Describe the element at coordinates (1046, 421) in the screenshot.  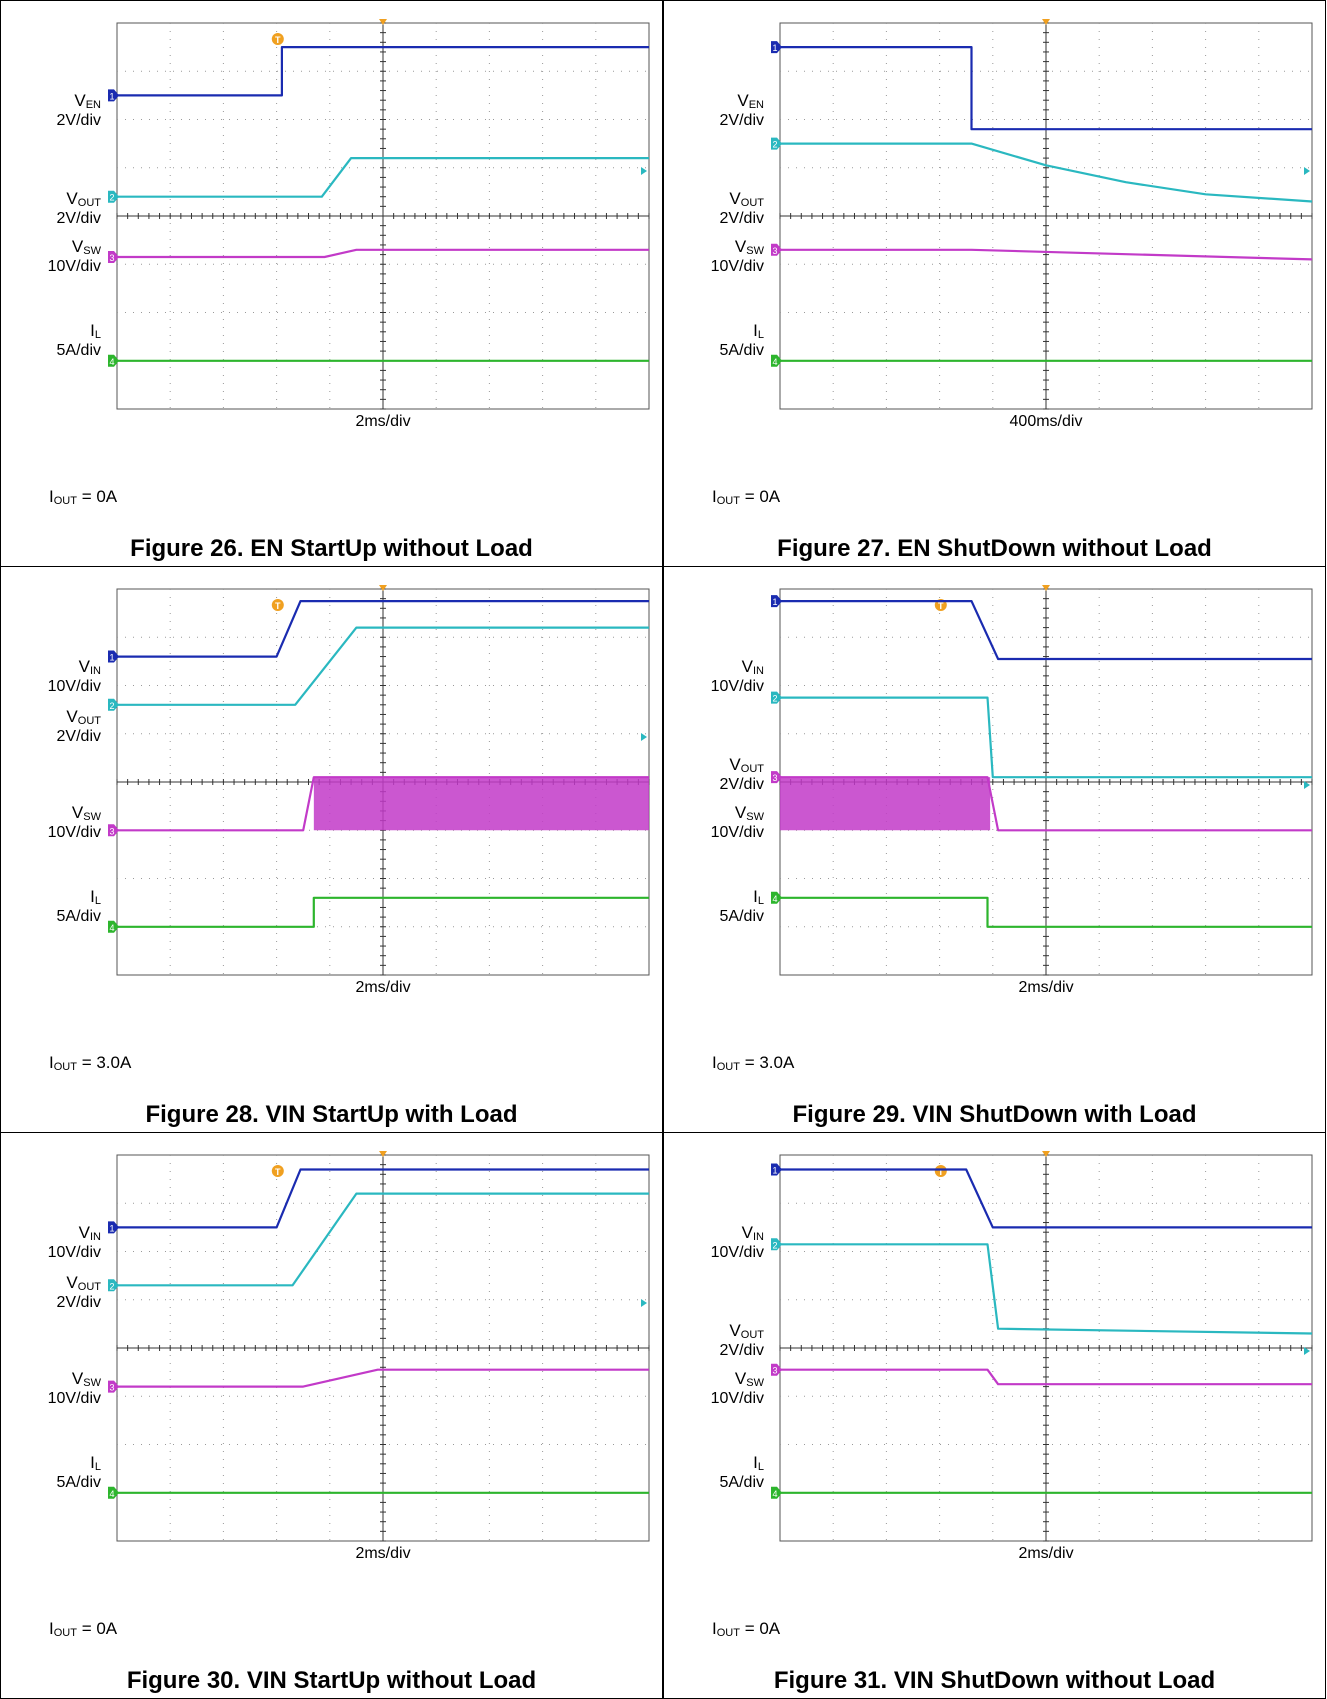
I see `time-per-division: 400ms/div` at that location.